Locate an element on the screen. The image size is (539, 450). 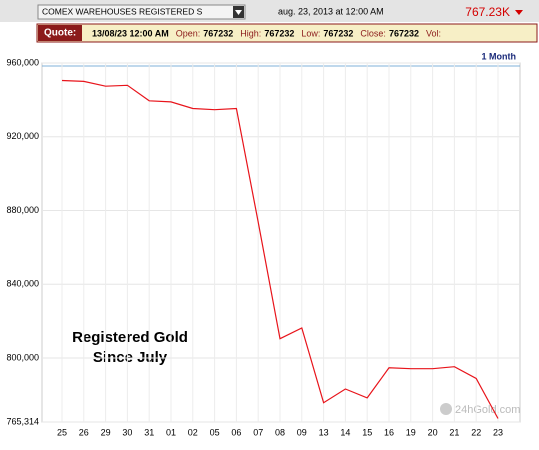
x-tick-label: 21 is located at coordinates (454, 432).